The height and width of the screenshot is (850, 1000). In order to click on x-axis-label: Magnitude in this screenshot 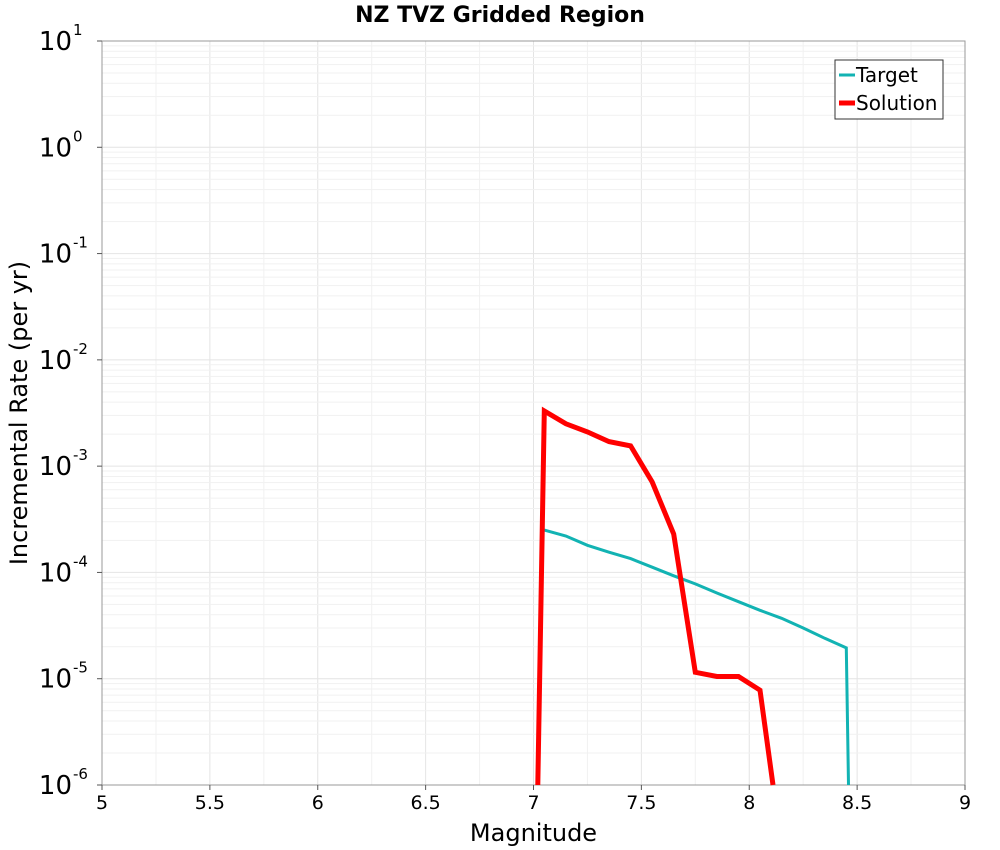, I will do `click(533, 833)`.